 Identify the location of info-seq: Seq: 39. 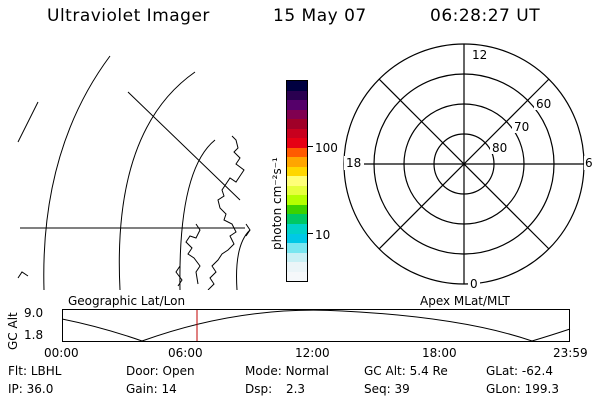
(387, 389).